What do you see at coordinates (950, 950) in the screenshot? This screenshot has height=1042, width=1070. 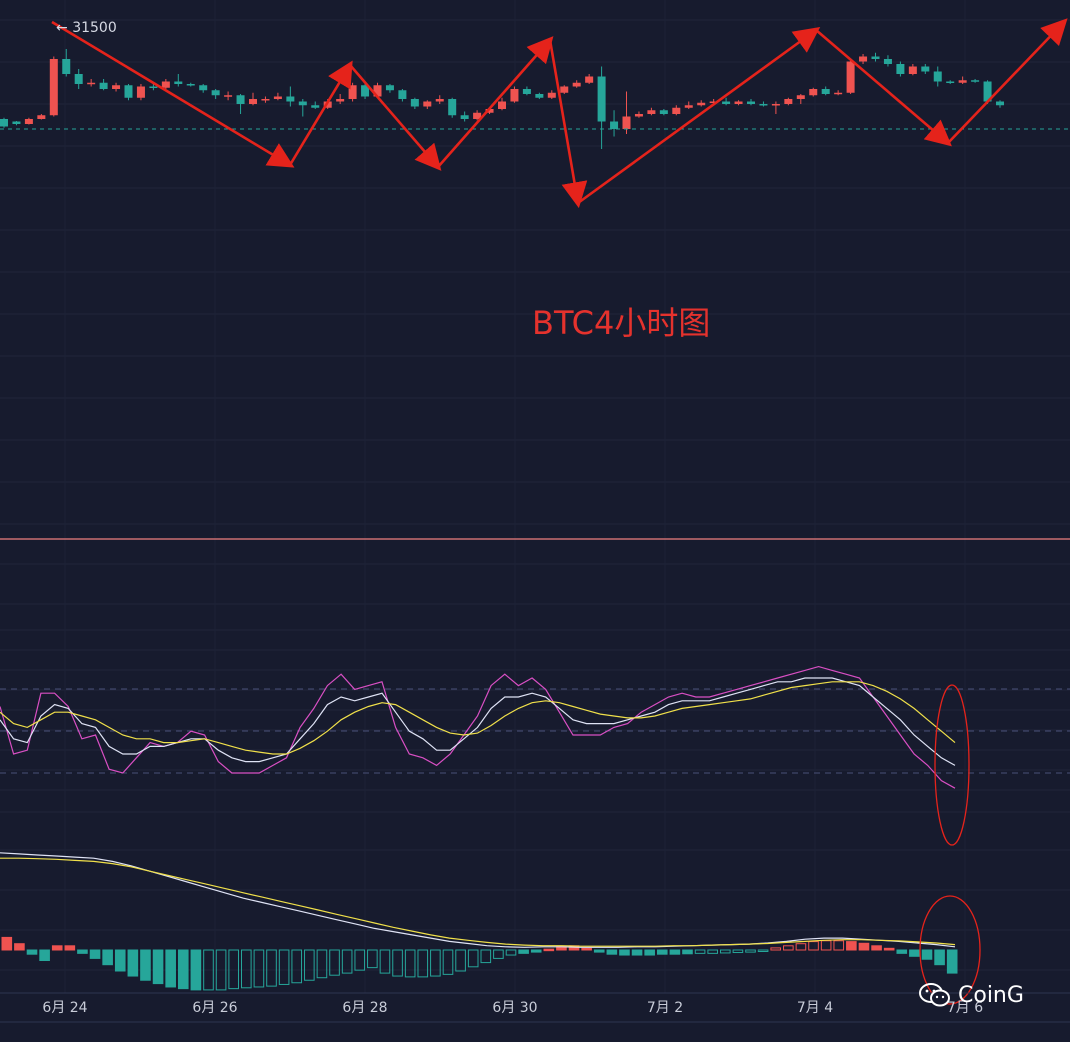 I see `macd-highlight-ellipse` at bounding box center [950, 950].